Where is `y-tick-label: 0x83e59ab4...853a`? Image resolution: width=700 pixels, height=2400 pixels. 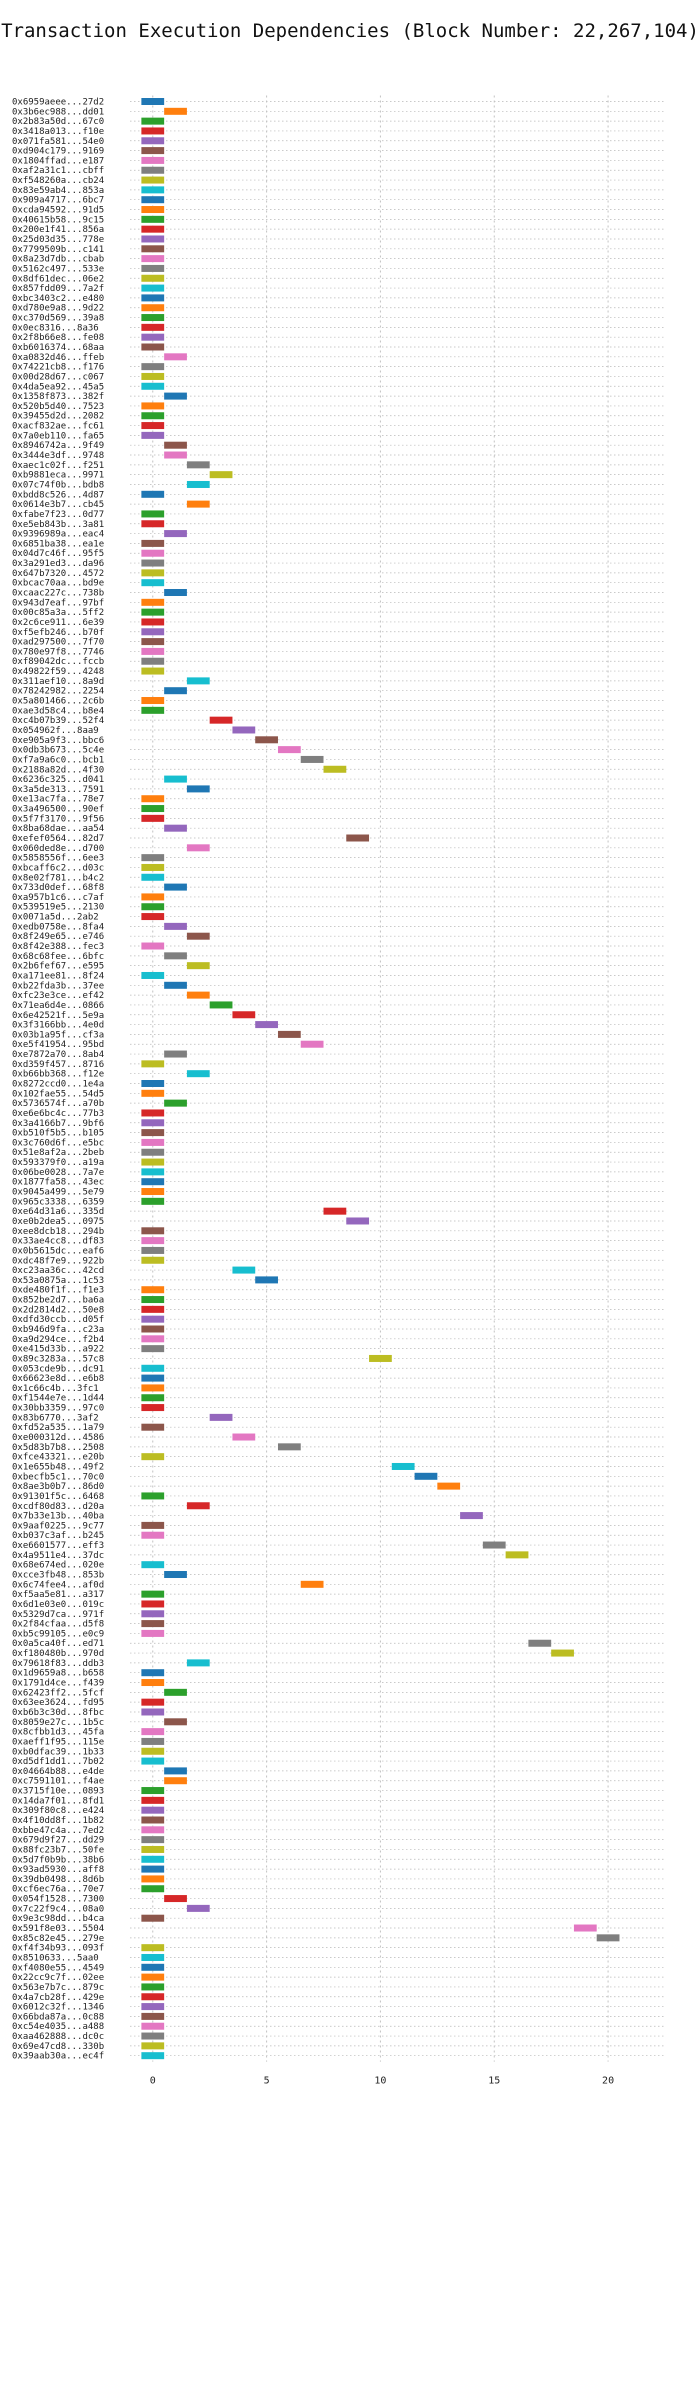 y-tick-label: 0x83e59ab4...853a is located at coordinates (58, 191).